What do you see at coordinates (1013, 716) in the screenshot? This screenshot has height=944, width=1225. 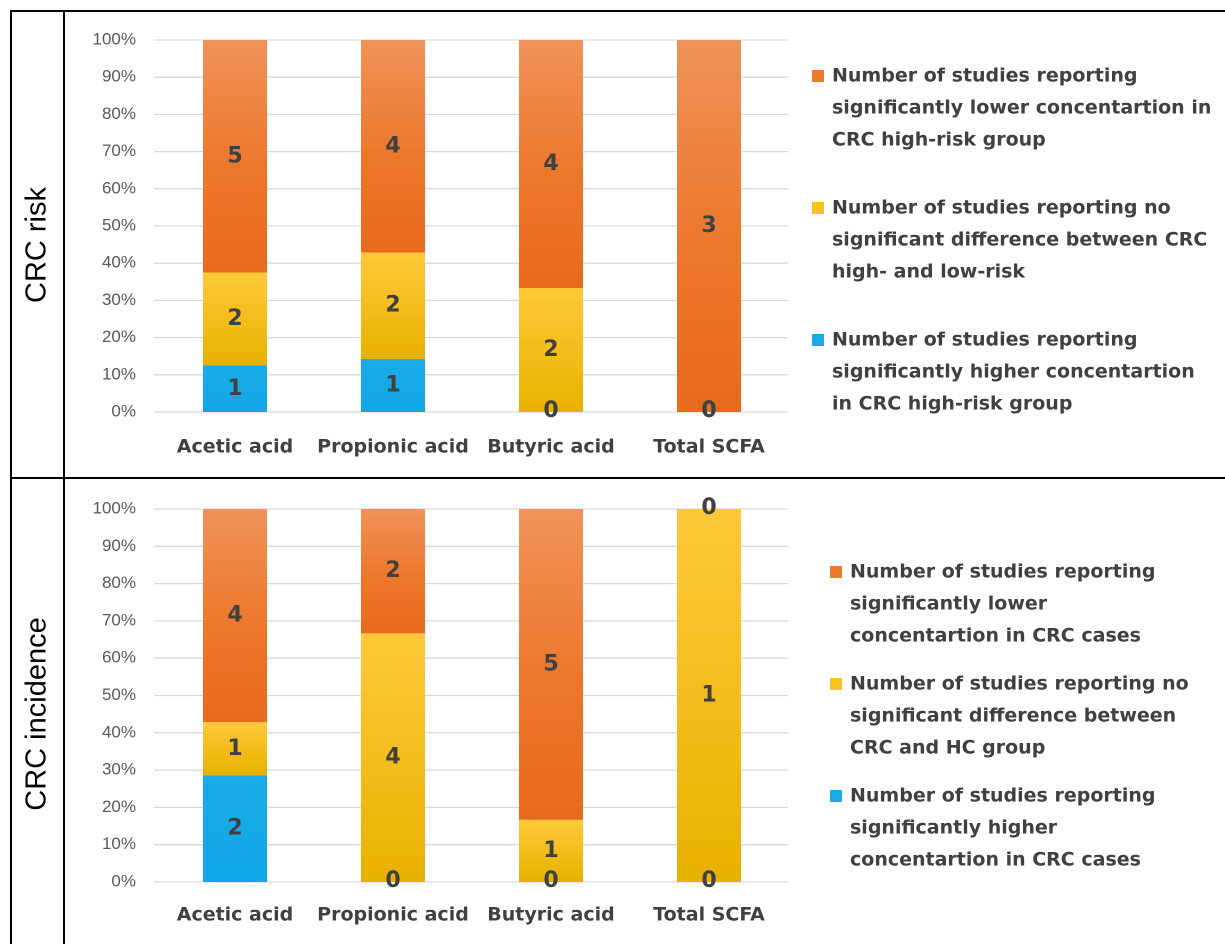 I see `legend-text: significant difference between` at bounding box center [1013, 716].